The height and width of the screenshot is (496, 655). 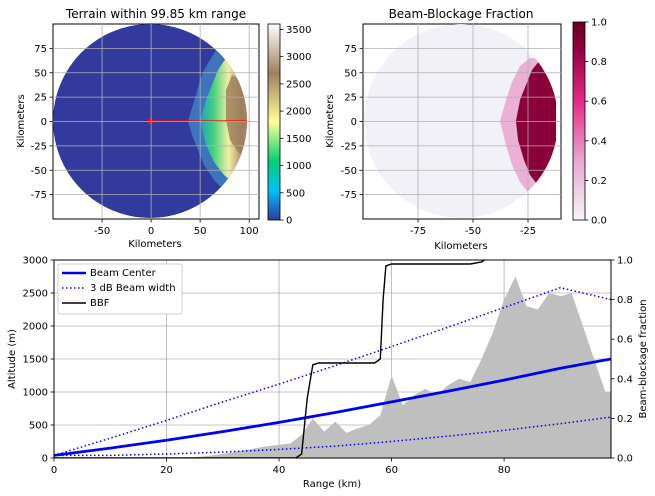 What do you see at coordinates (102, 231) in the screenshot?
I see `terrain-xtick-label-0: -50` at bounding box center [102, 231].